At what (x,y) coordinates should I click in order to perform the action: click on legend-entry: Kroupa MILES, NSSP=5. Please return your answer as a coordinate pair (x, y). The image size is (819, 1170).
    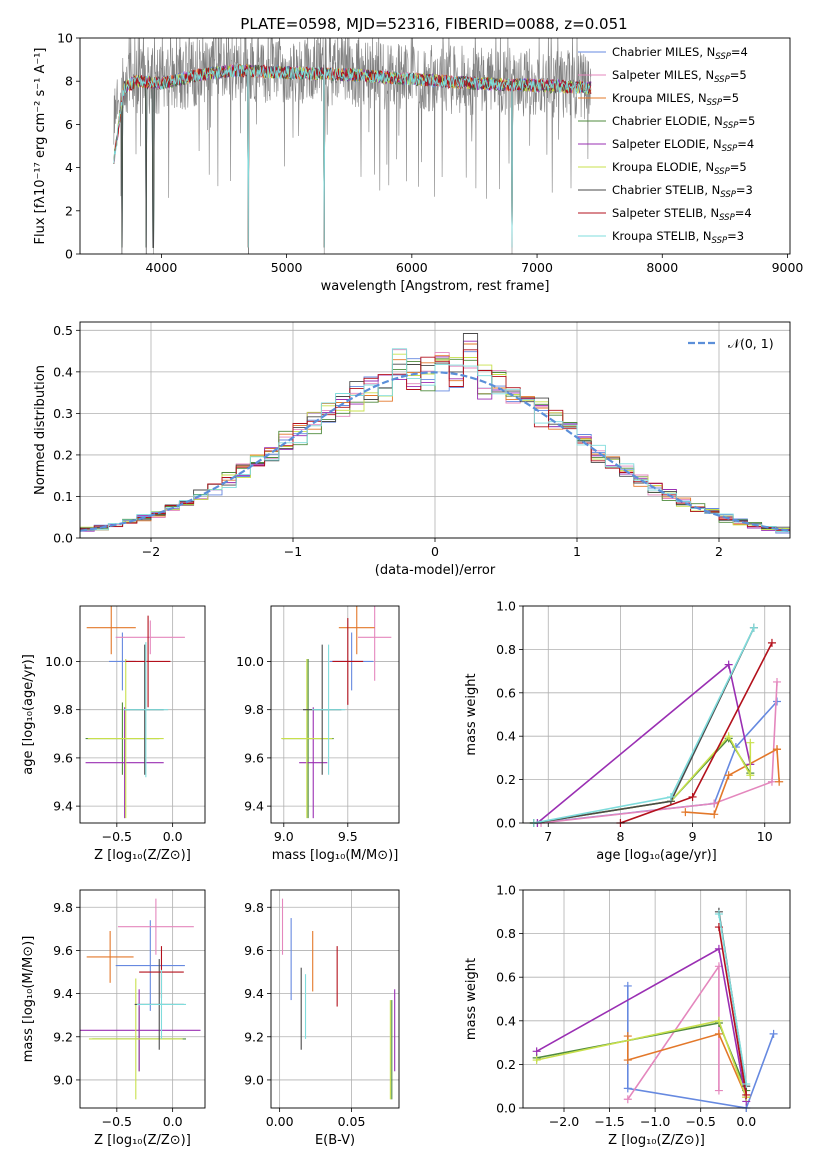
    Looking at the image, I should click on (675, 99).